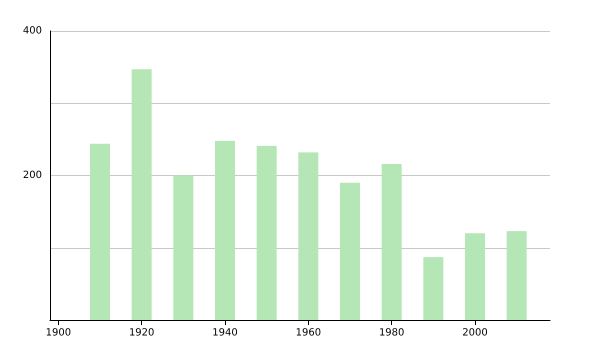 Image resolution: width=600 pixels, height=350 pixels. Describe the element at coordinates (475, 333) in the screenshot. I see `x-tick-label: 2000` at that location.